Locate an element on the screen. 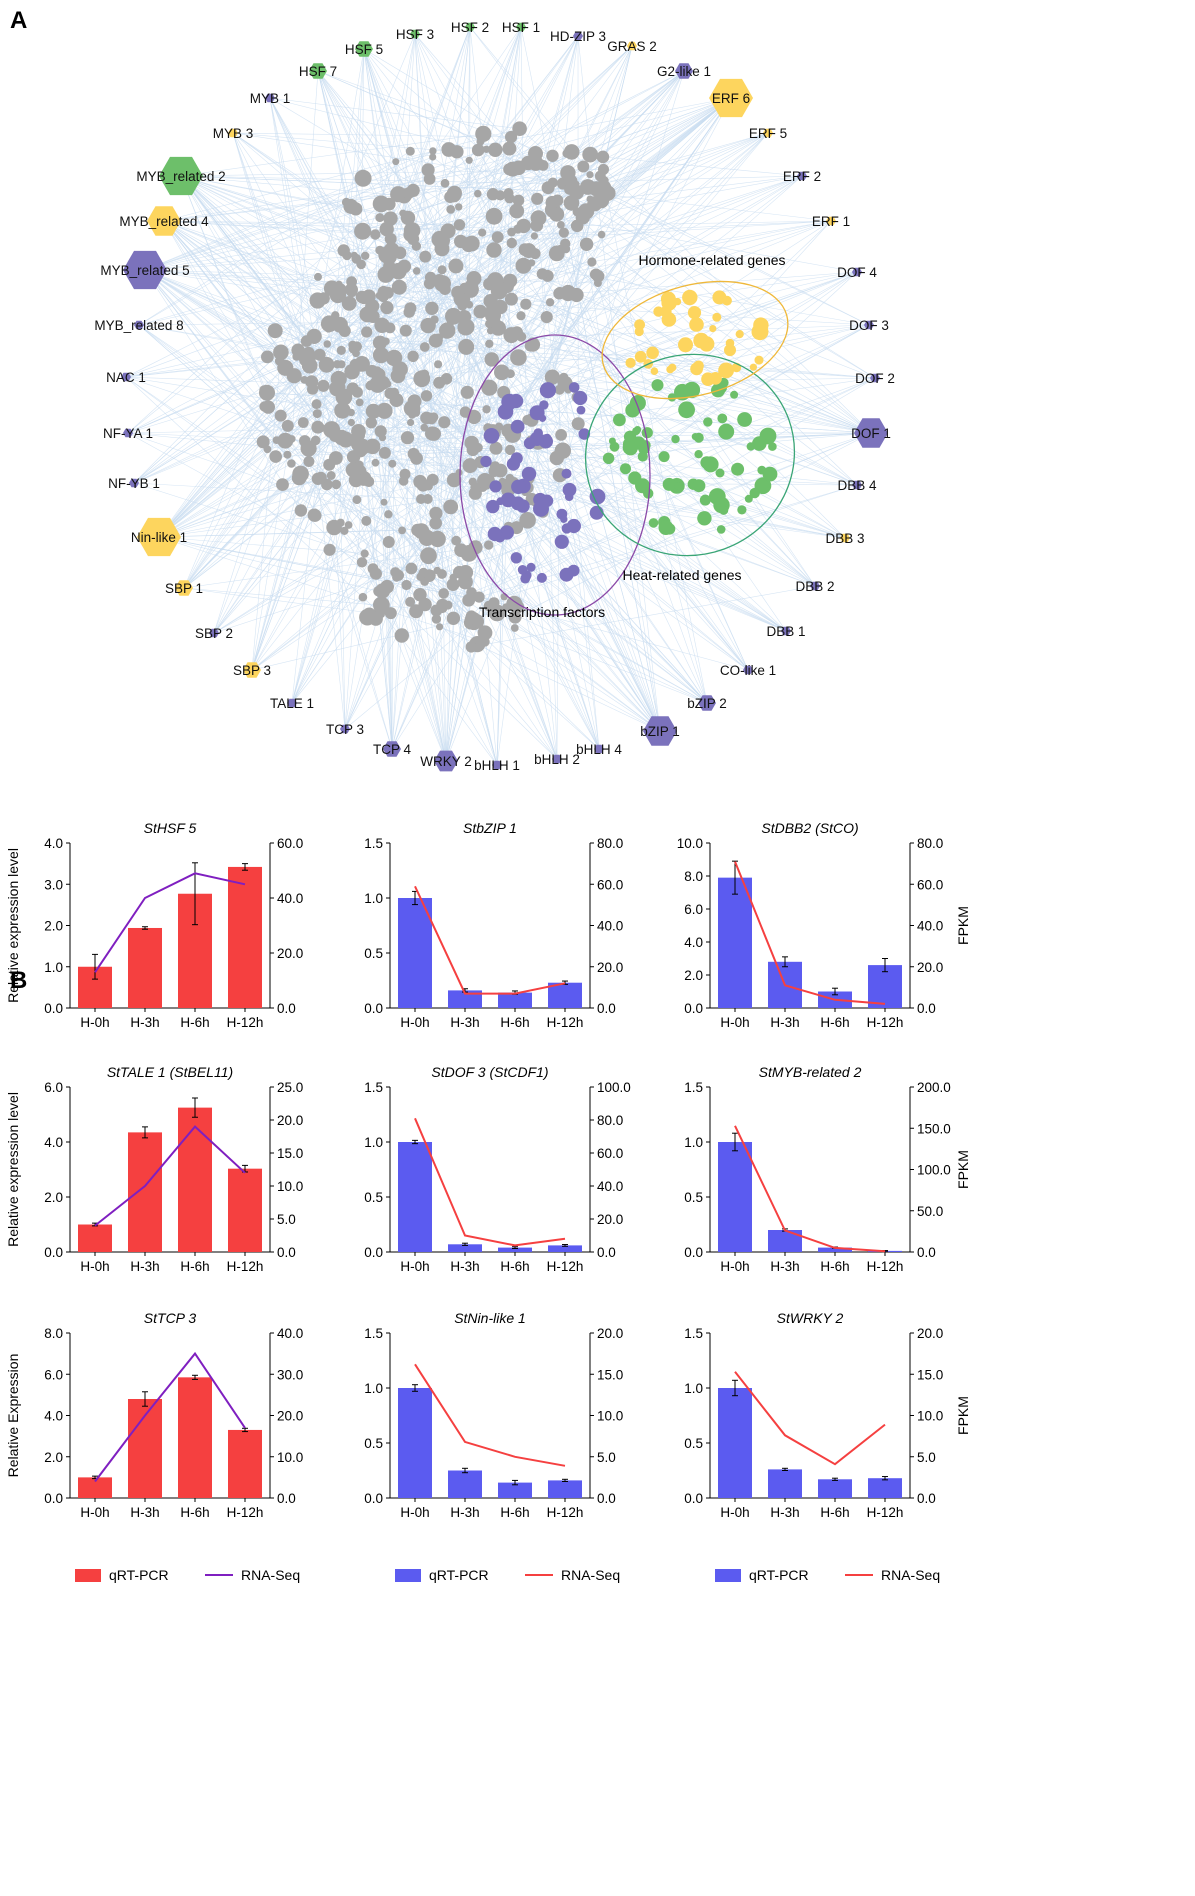 The height and width of the screenshot is (1896, 1195). legend-qrt-label: qRT-PCR is located at coordinates (779, 1575).